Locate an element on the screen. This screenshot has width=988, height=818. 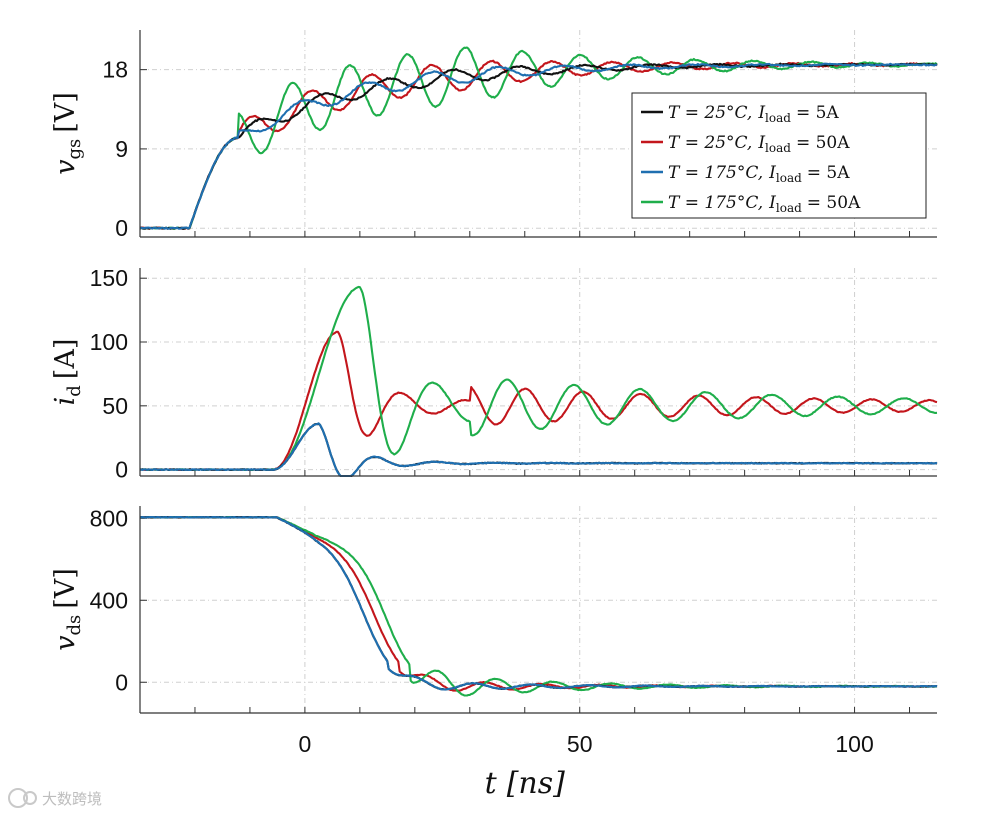
x-label-unit: [ns] is located at coordinates (536, 783).